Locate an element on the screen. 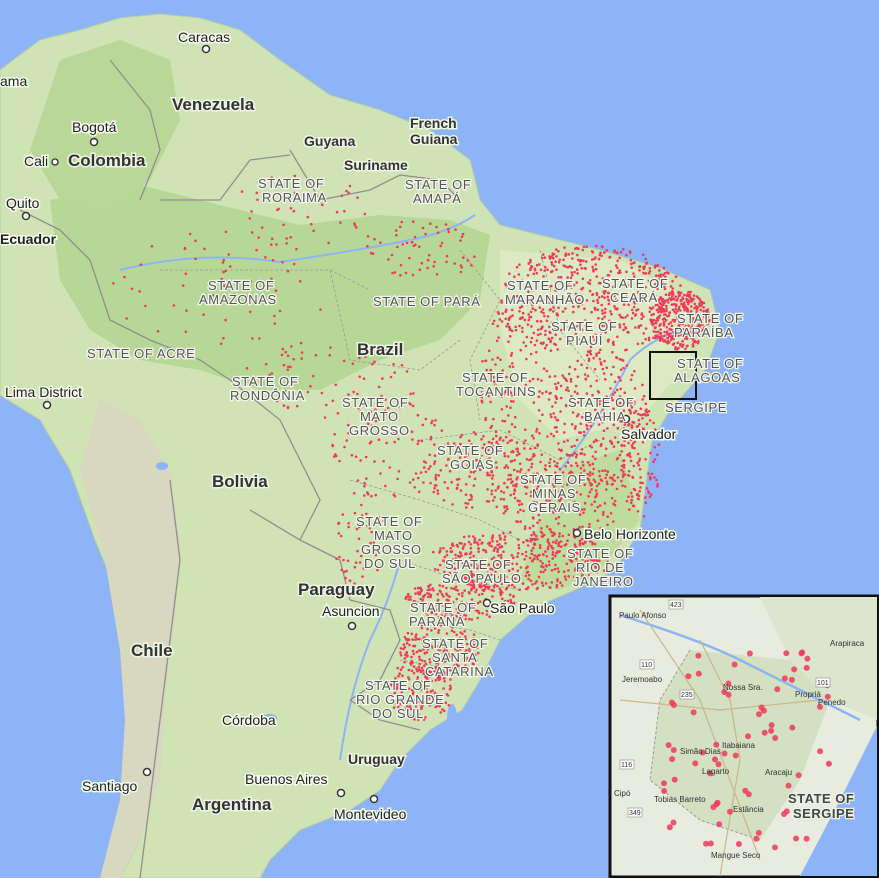  city-label-bogota: Bogotá is located at coordinates (95, 127).